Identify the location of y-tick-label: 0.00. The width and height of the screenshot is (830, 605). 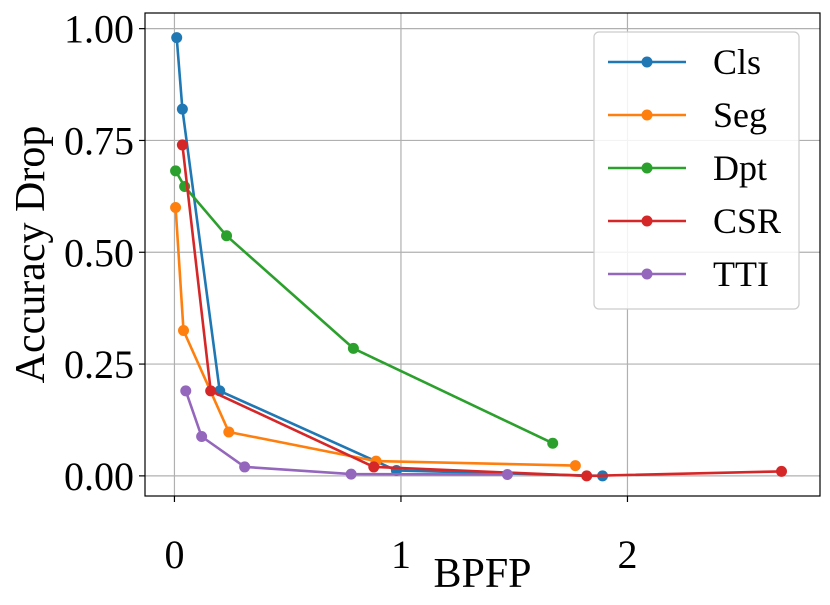
(99, 476).